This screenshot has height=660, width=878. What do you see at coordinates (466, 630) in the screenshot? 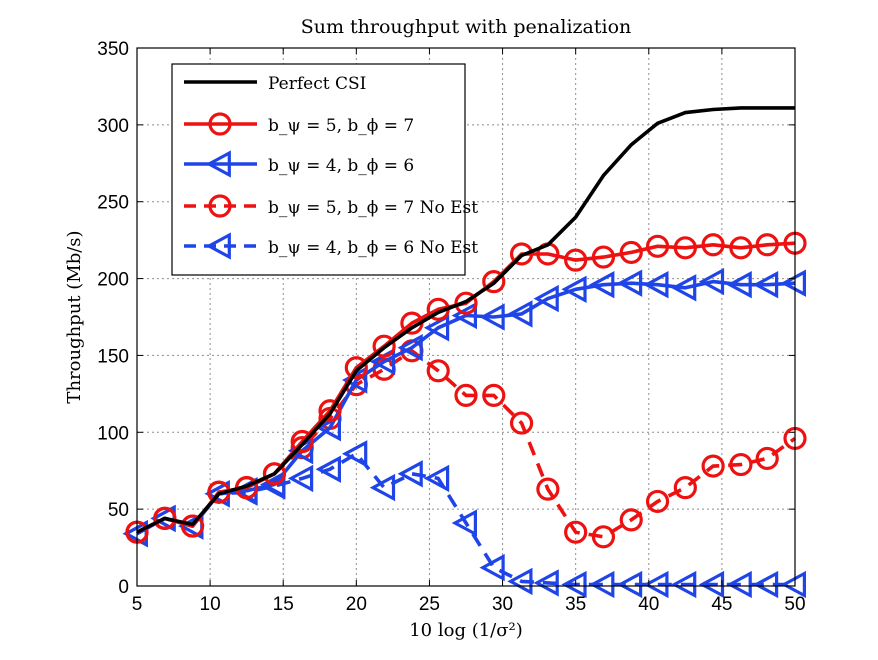
I see `x-axis-label: 10 log (1/σ²)` at bounding box center [466, 630].